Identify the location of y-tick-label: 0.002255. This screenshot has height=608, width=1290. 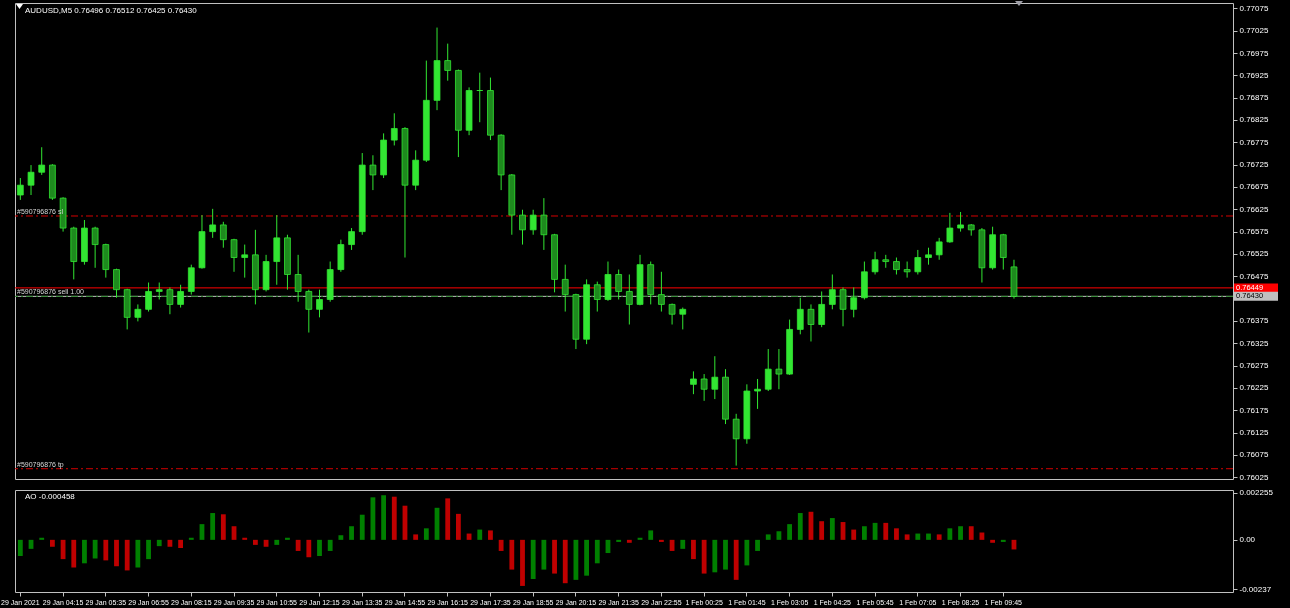
(1256, 493).